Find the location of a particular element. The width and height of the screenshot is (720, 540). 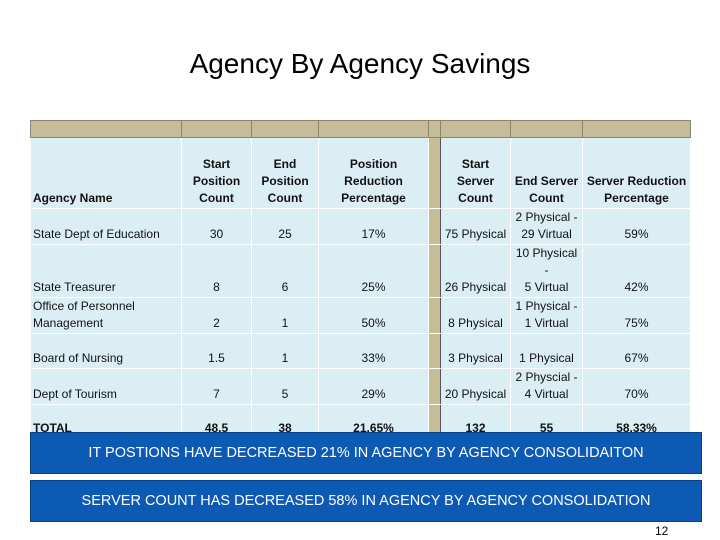

table-cell: 2 Physcial - 4 Virtual is located at coordinates (546, 386).